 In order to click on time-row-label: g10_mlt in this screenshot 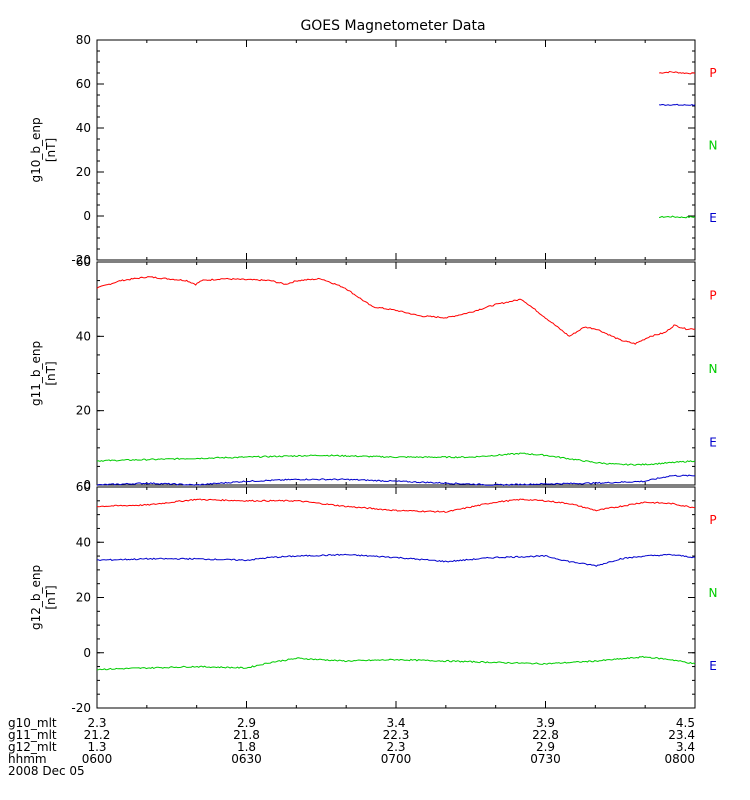, I will do `click(32, 723)`.